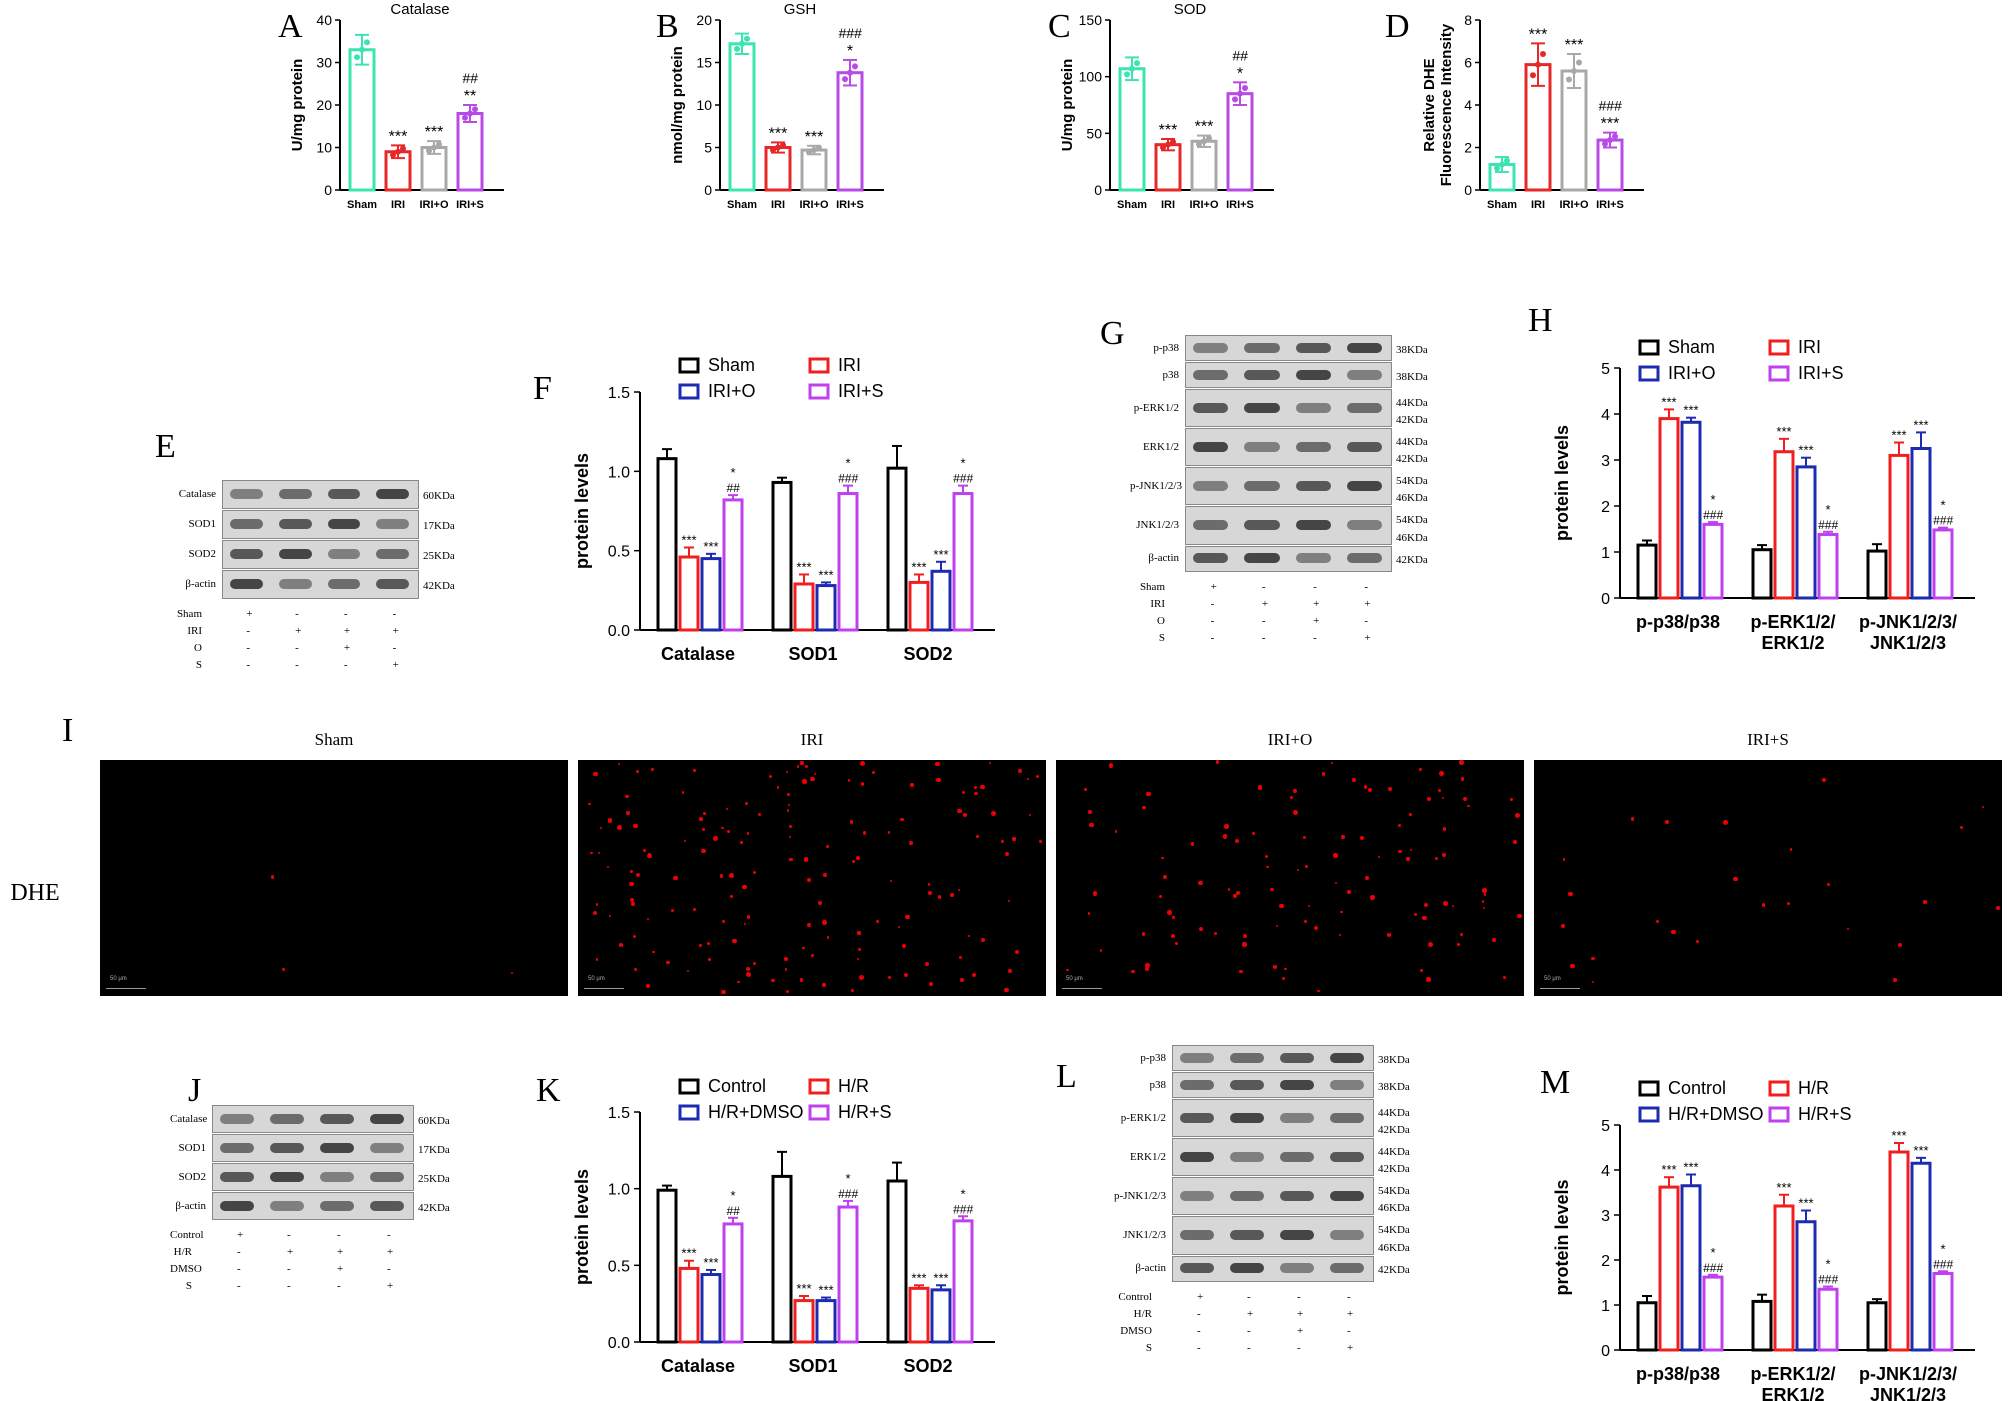 The image size is (2008, 1401). I want to click on blot-molecular-weight: 60KDa, so click(434, 1120).